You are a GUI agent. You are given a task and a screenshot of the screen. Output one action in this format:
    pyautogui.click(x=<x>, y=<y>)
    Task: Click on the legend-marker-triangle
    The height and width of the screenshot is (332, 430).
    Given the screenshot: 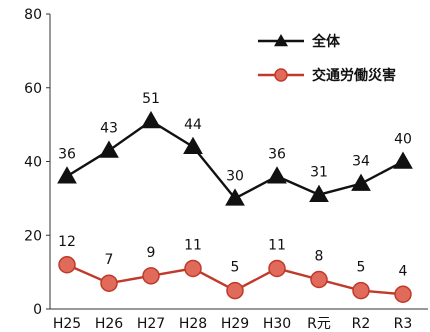 What is the action you would take?
    pyautogui.click(x=281, y=40)
    